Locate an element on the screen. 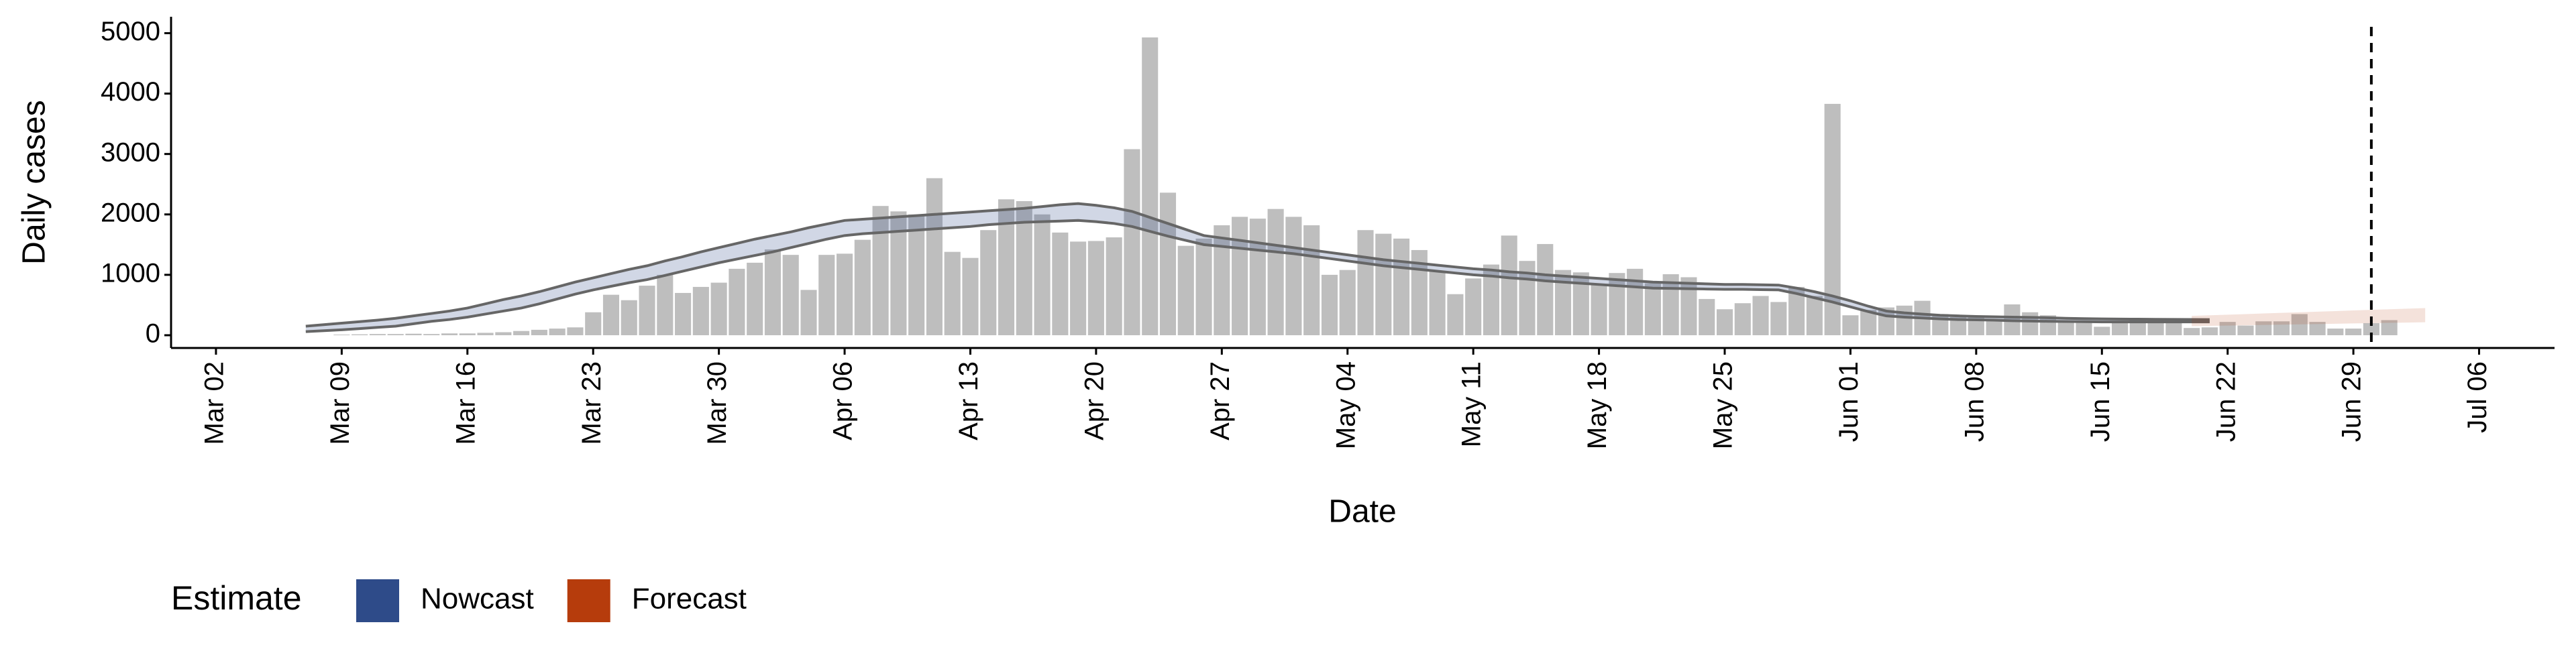 The width and height of the screenshot is (2576, 647). x-tick-label: May 04 is located at coordinates (1345, 405).